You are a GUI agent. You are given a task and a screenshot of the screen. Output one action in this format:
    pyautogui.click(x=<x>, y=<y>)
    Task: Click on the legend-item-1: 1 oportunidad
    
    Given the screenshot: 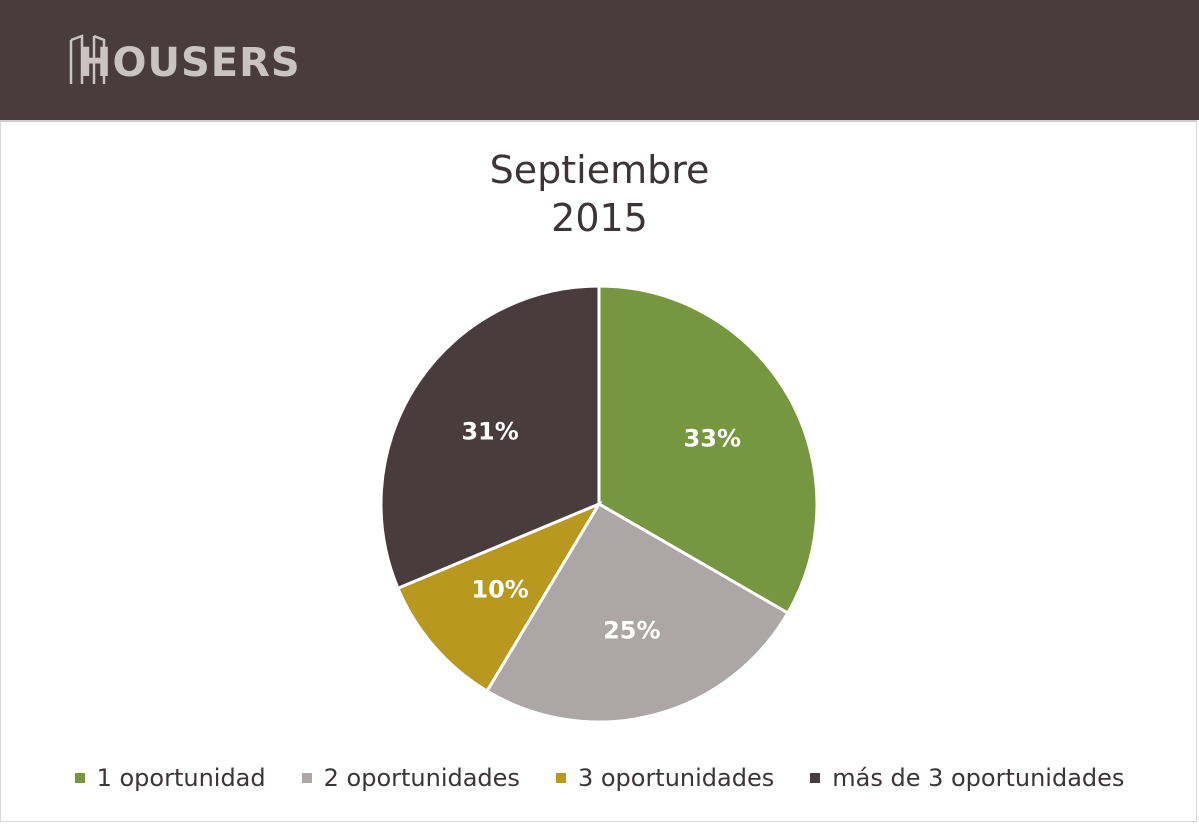 What is the action you would take?
    pyautogui.click(x=170, y=778)
    